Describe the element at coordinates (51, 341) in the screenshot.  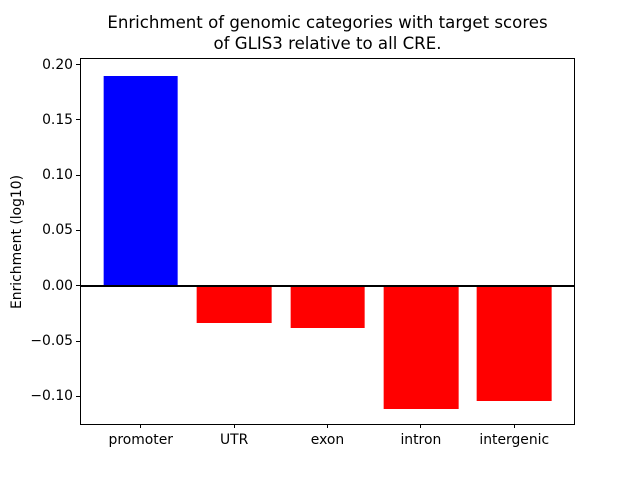
I see `y-tick-label: −0.05` at that location.